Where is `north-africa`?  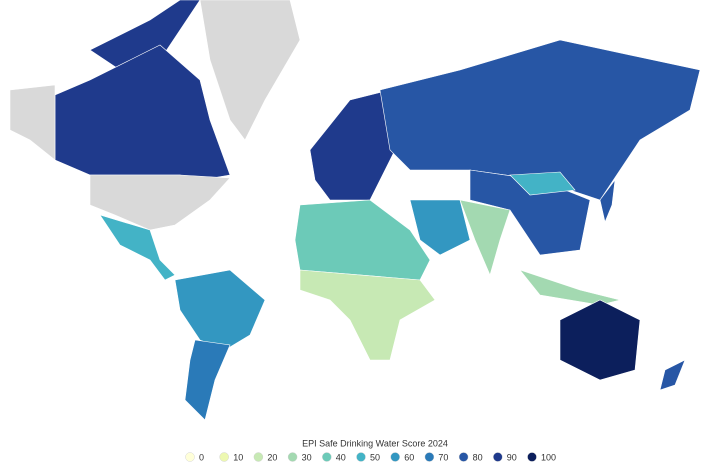
north-africa is located at coordinates (362, 240).